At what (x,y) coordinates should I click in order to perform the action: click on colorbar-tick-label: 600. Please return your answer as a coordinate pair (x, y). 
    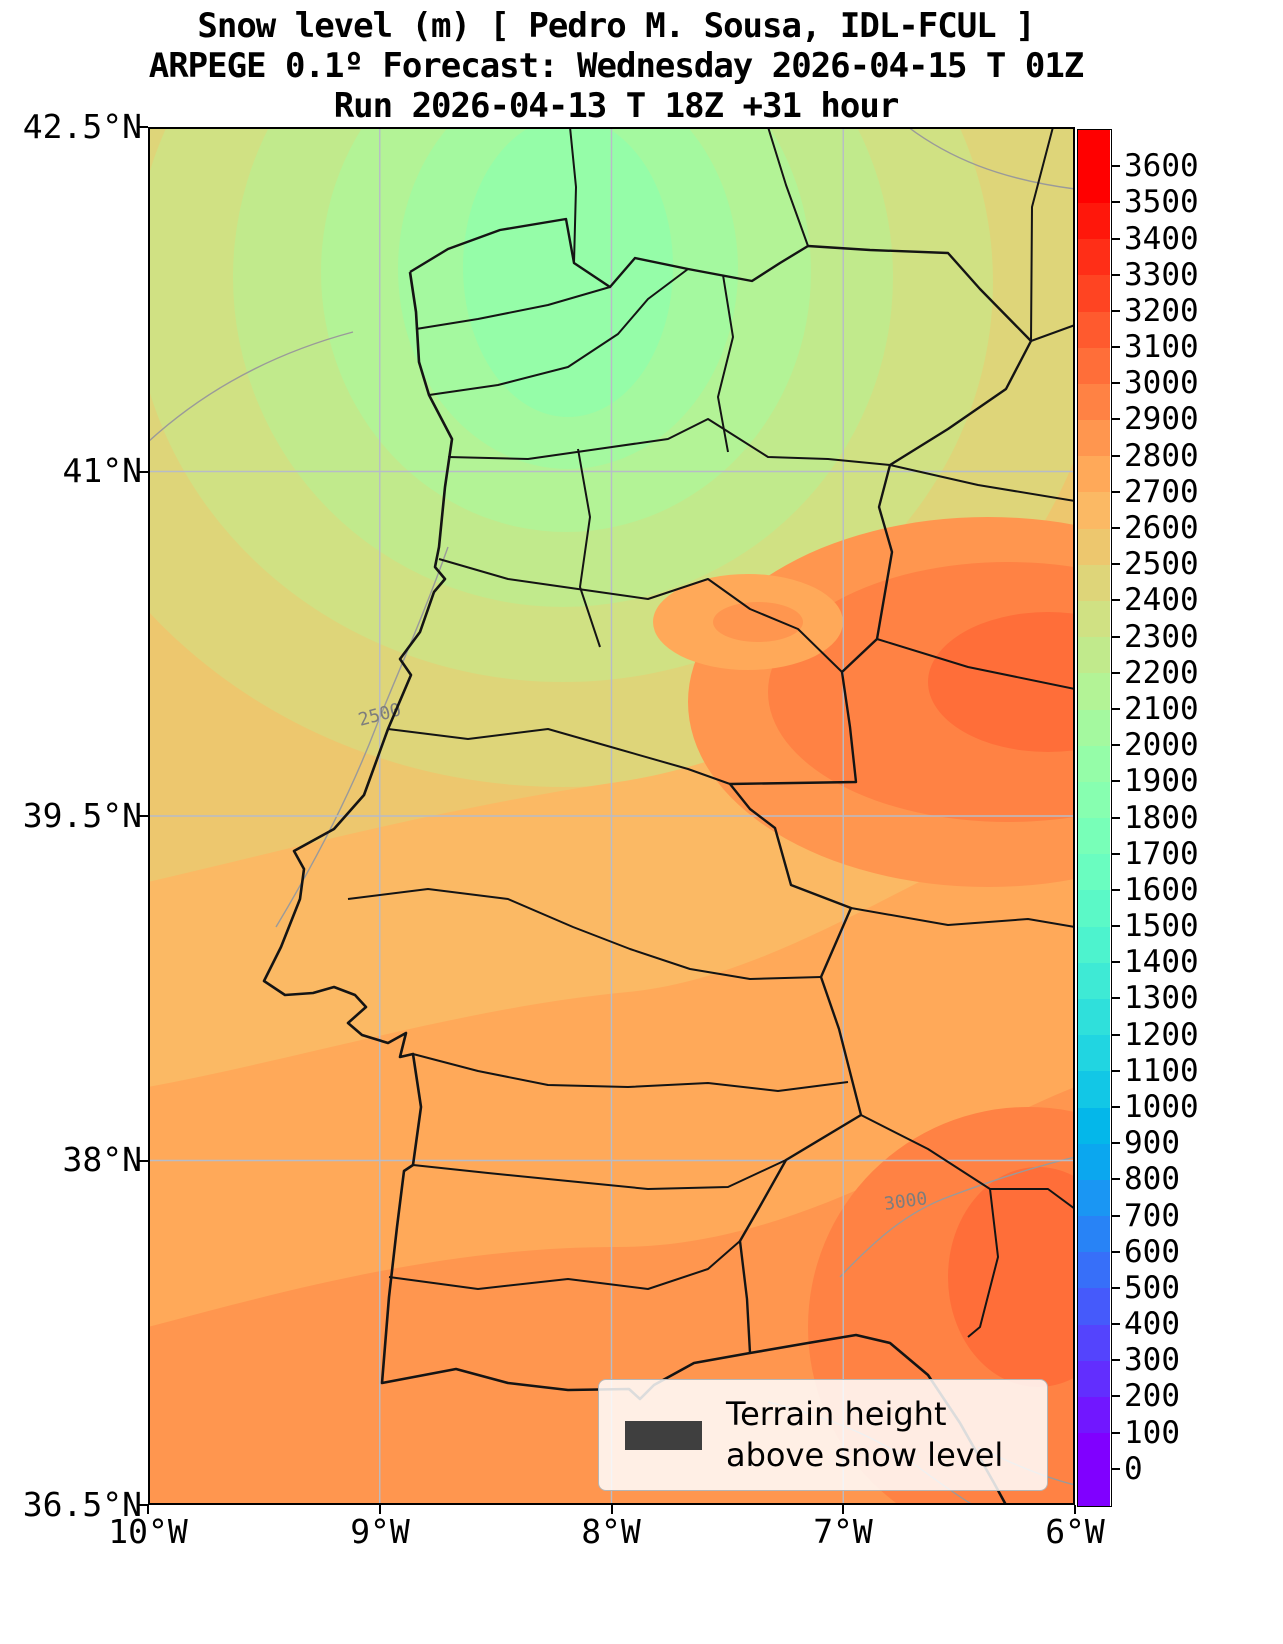
    Looking at the image, I should click on (1152, 1251).